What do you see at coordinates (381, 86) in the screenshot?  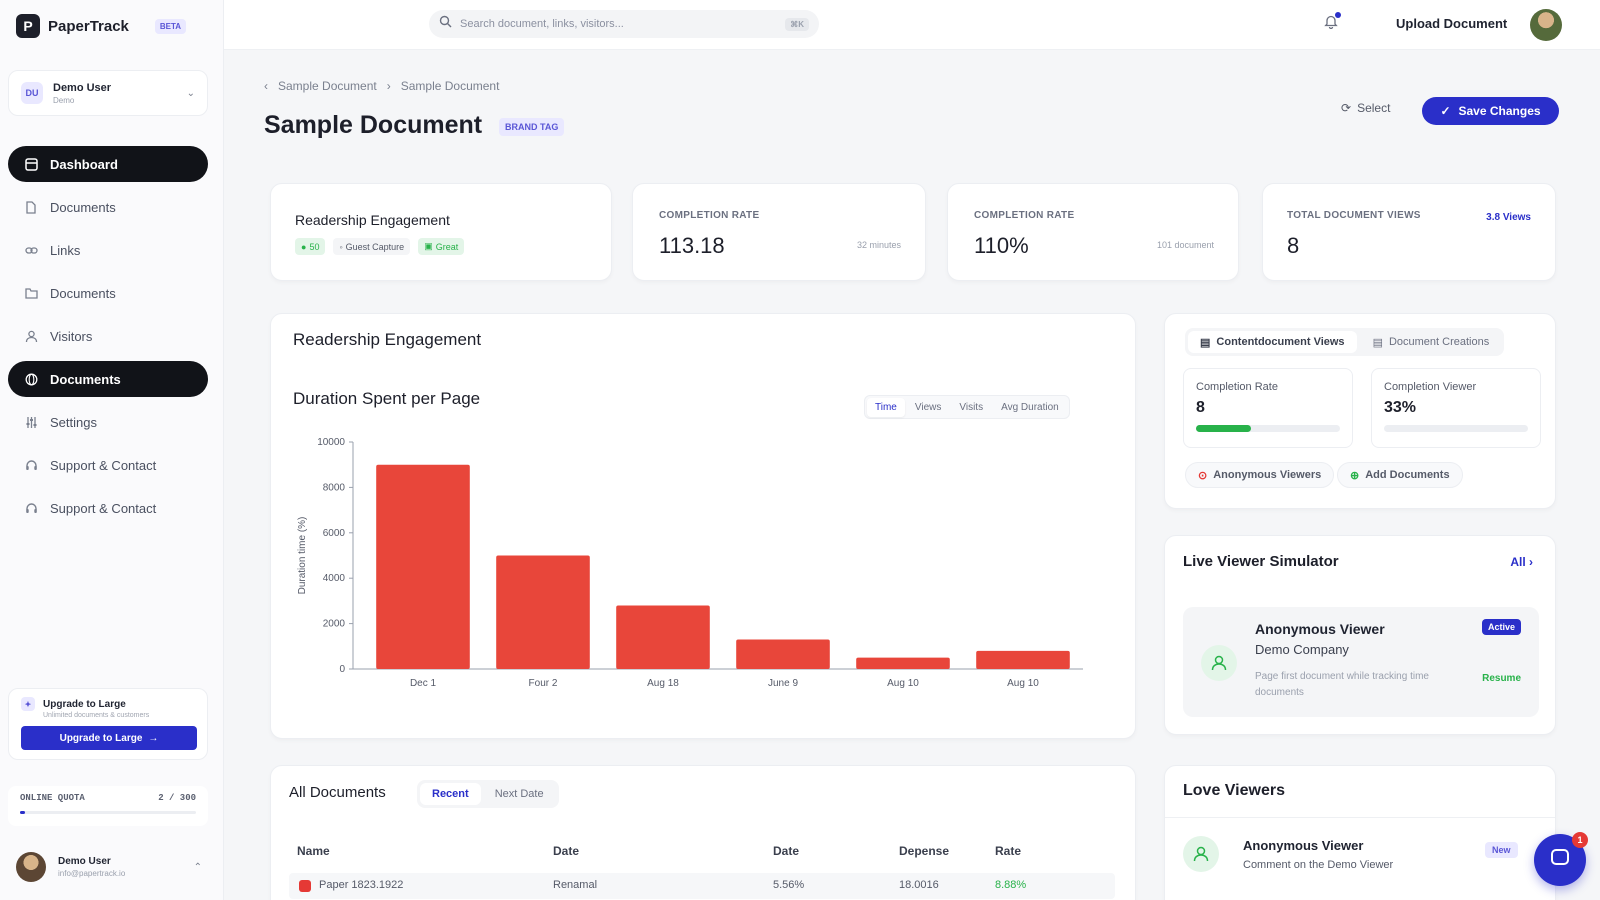 I see `breadcrumb: ‹ Sample Document › Sample Document` at bounding box center [381, 86].